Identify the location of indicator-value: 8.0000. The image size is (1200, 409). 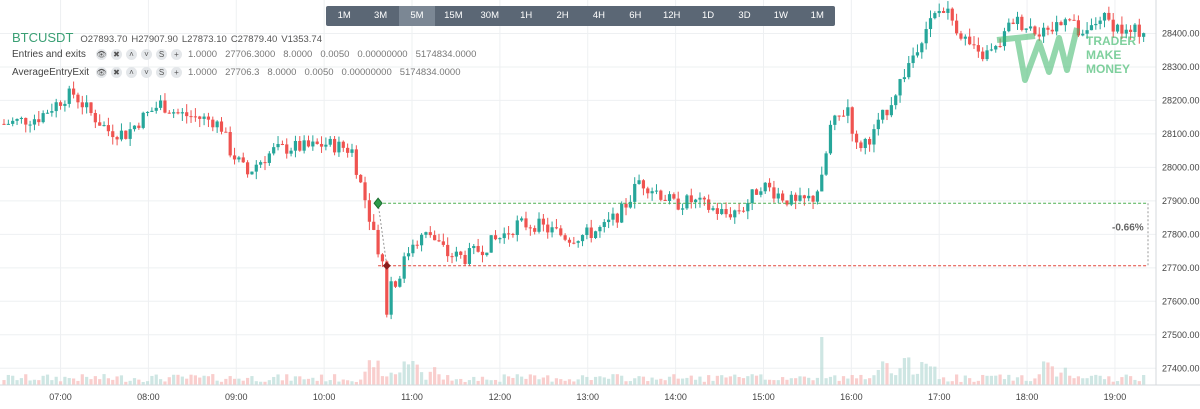
(298, 54).